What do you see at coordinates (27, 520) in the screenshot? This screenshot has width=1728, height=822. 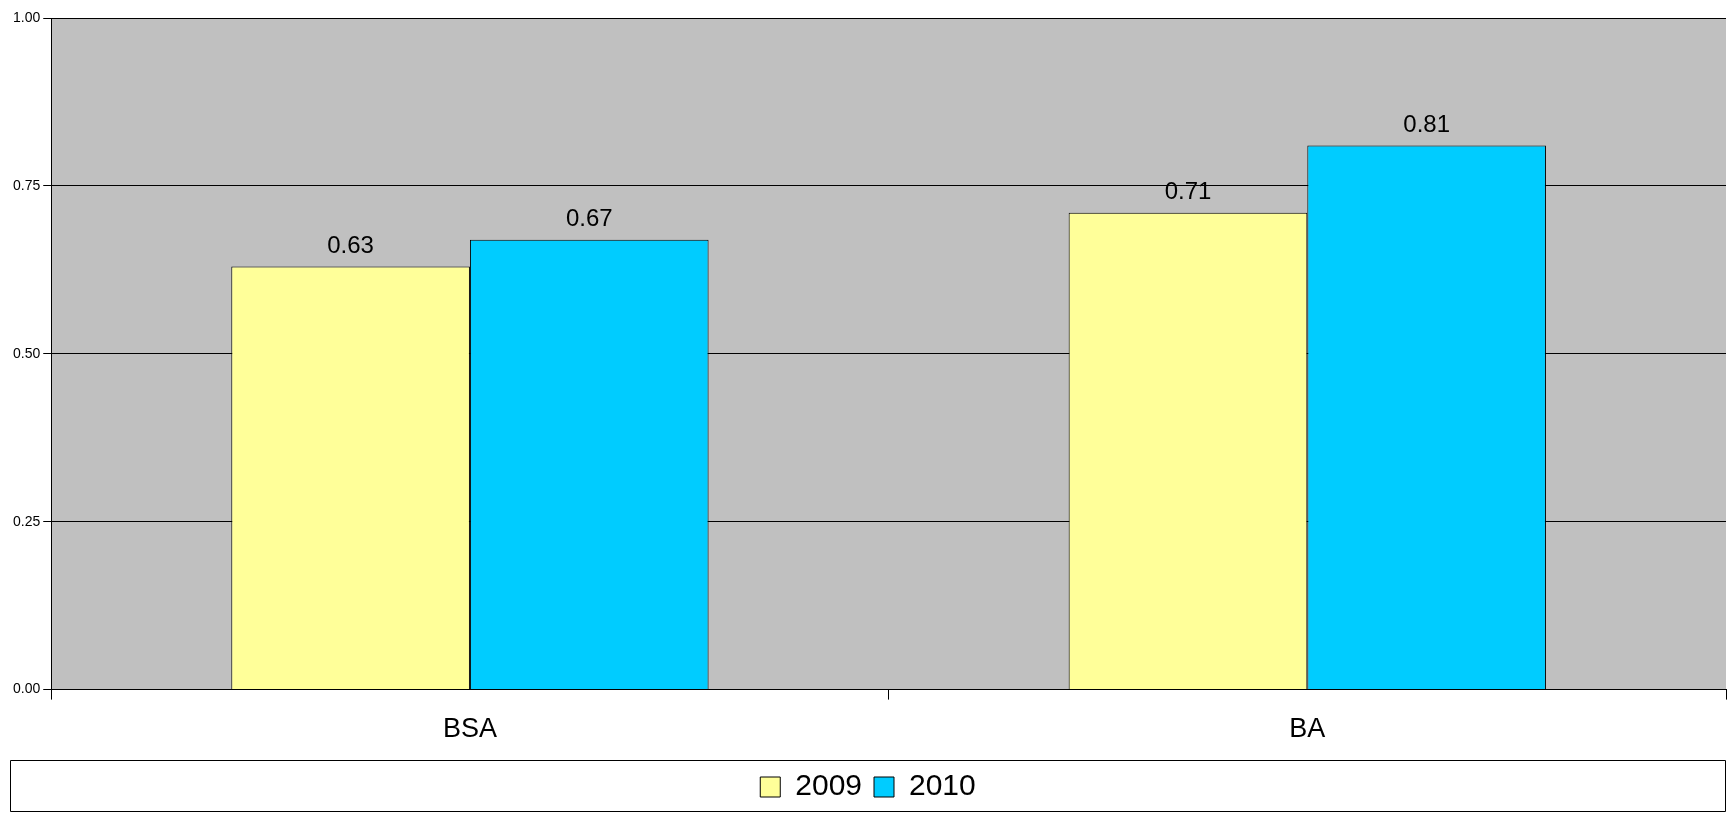 I see `y-tick-label: 0.25` at bounding box center [27, 520].